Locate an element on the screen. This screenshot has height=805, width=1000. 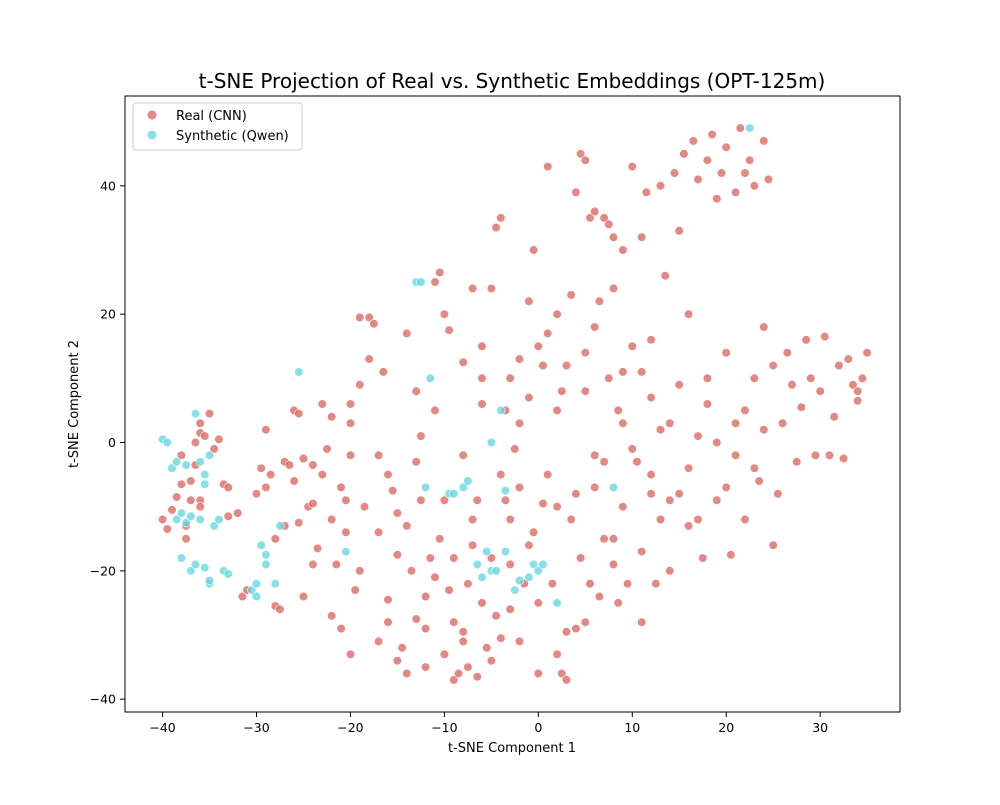
x-tick-label: 30 is located at coordinates (820, 727).